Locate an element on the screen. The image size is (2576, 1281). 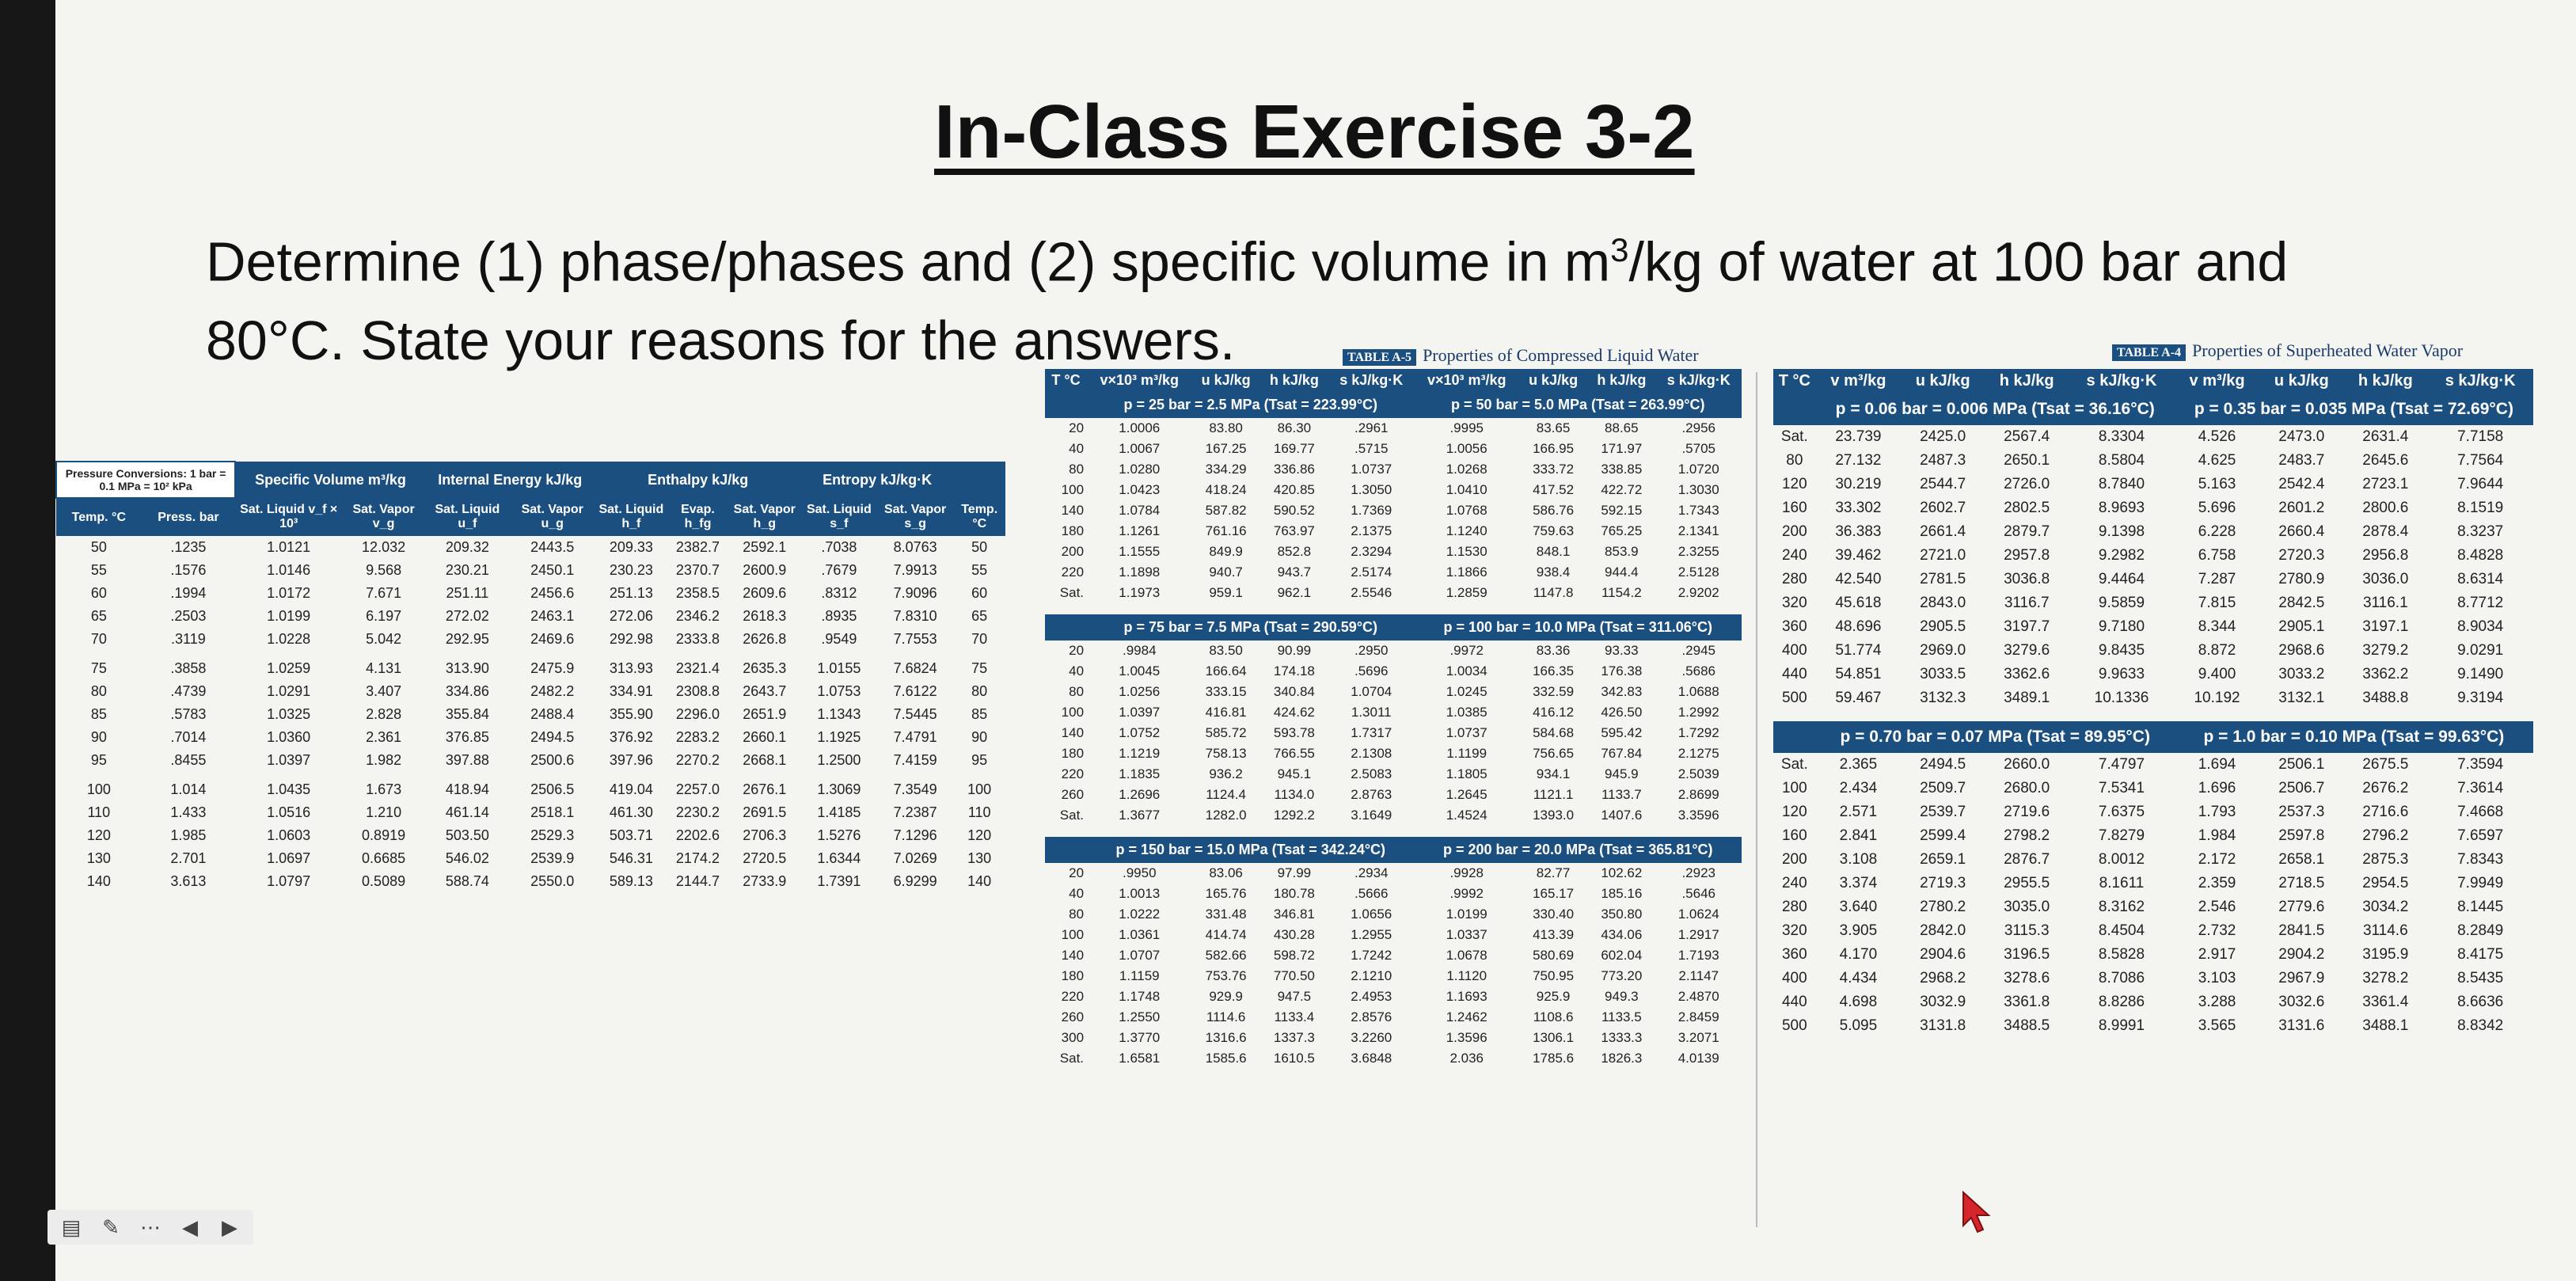
table-cell: 2488.4 is located at coordinates (552, 714).